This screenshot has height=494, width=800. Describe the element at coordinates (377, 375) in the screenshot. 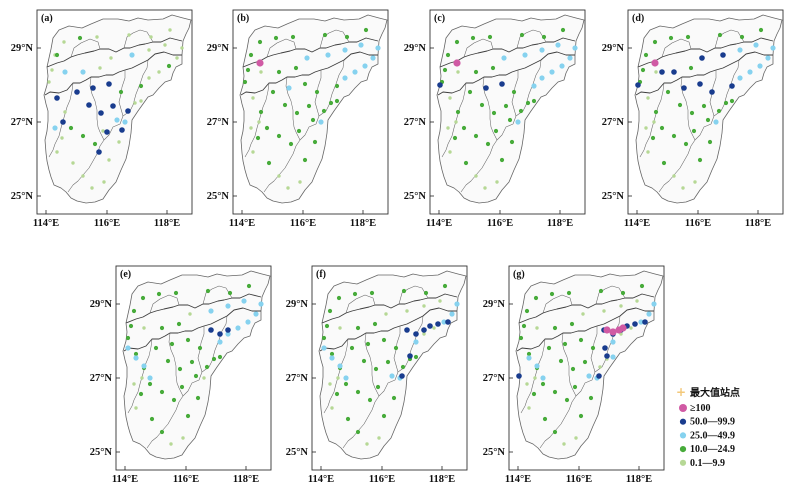

I see `map-panel-f: 29°N 27°N 25°N 114°E 116°E 118°E (f)` at that location.